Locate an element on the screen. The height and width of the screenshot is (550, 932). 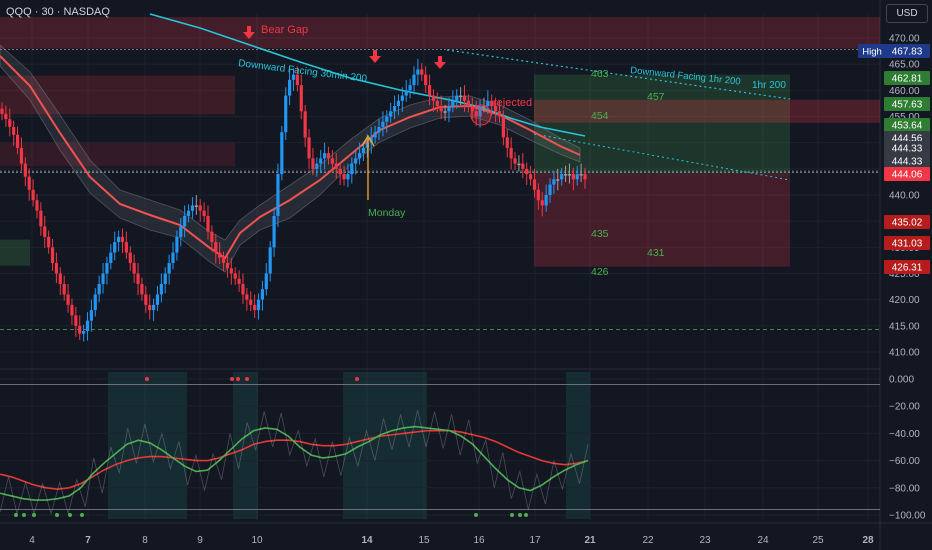
level-label-green: 457 is located at coordinates (656, 97).